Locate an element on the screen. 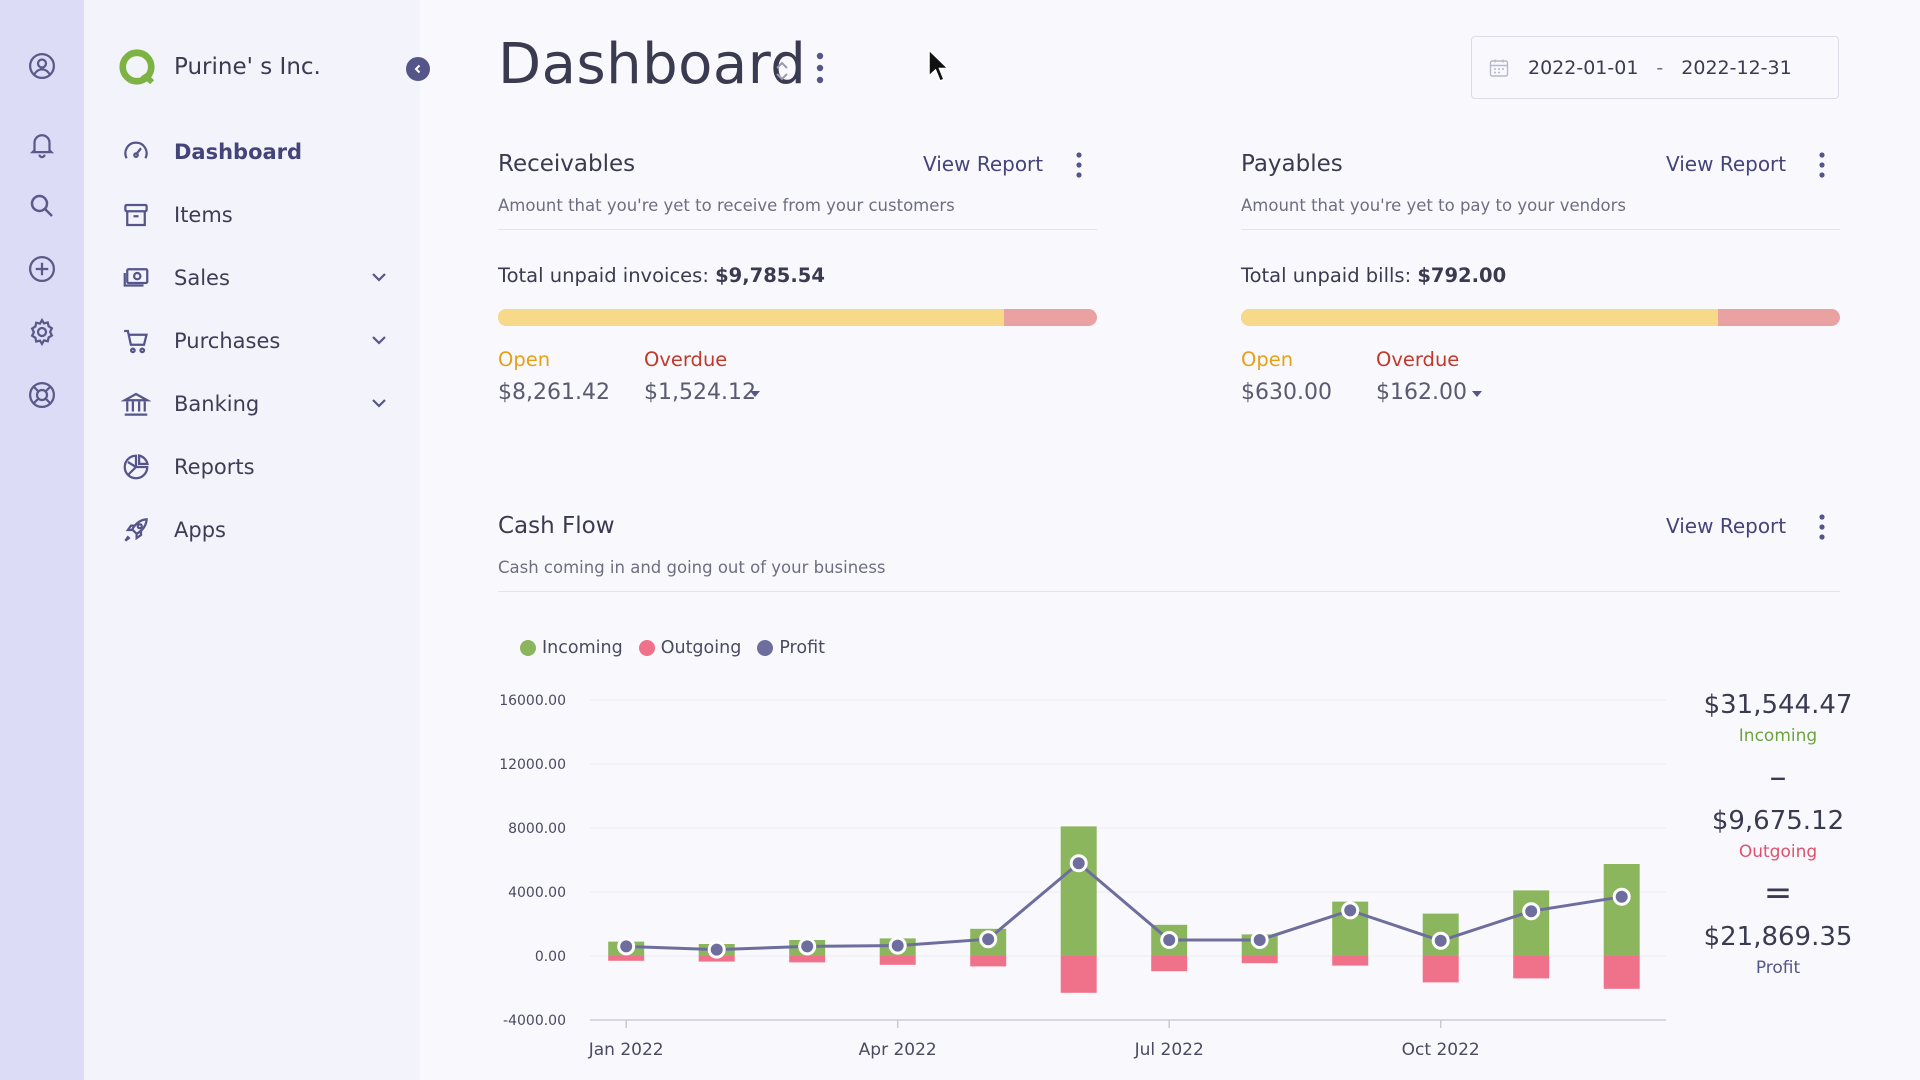  search-icon is located at coordinates (42, 206).